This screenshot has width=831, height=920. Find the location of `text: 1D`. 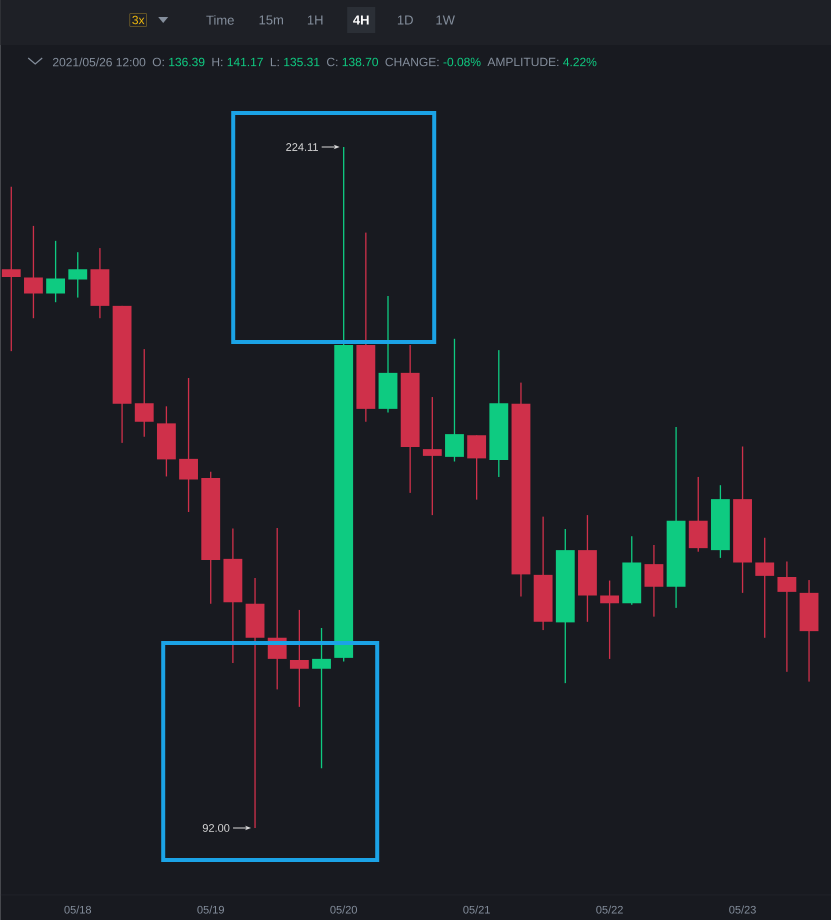

text: 1D is located at coordinates (405, 20).